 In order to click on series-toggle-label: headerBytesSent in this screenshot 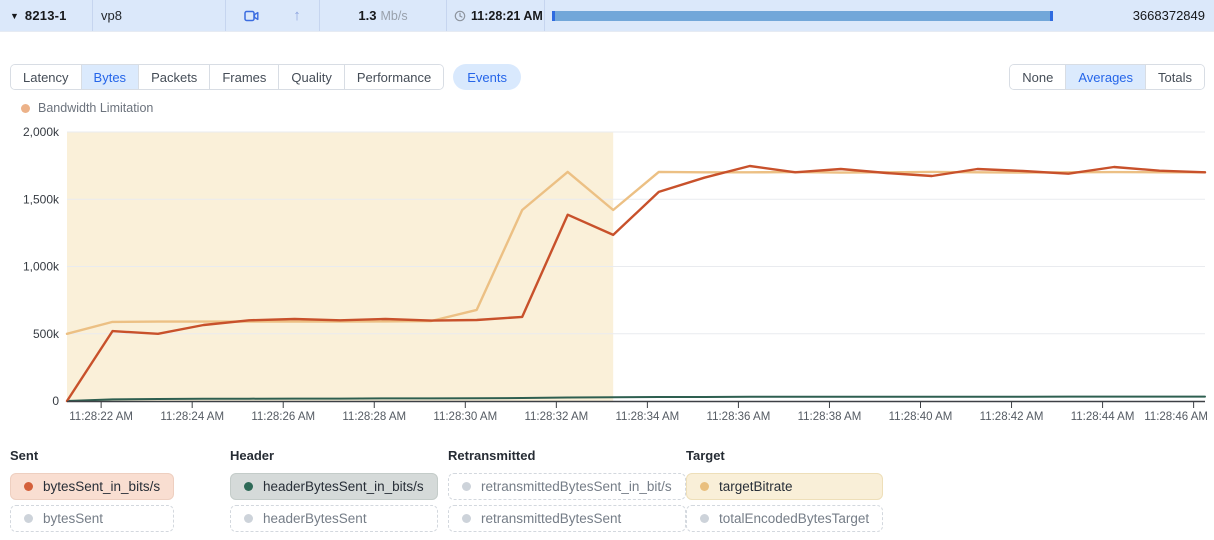, I will do `click(315, 518)`.